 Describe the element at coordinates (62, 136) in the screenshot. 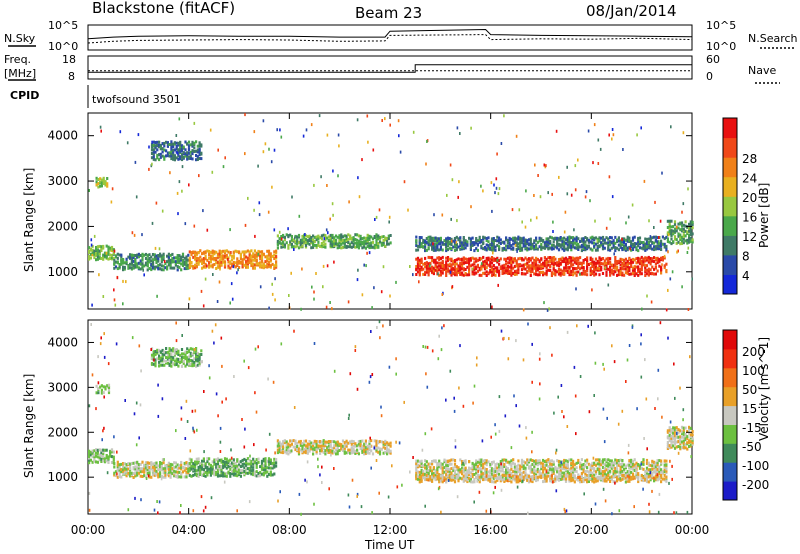

I see `range-tick-label: 4000` at that location.